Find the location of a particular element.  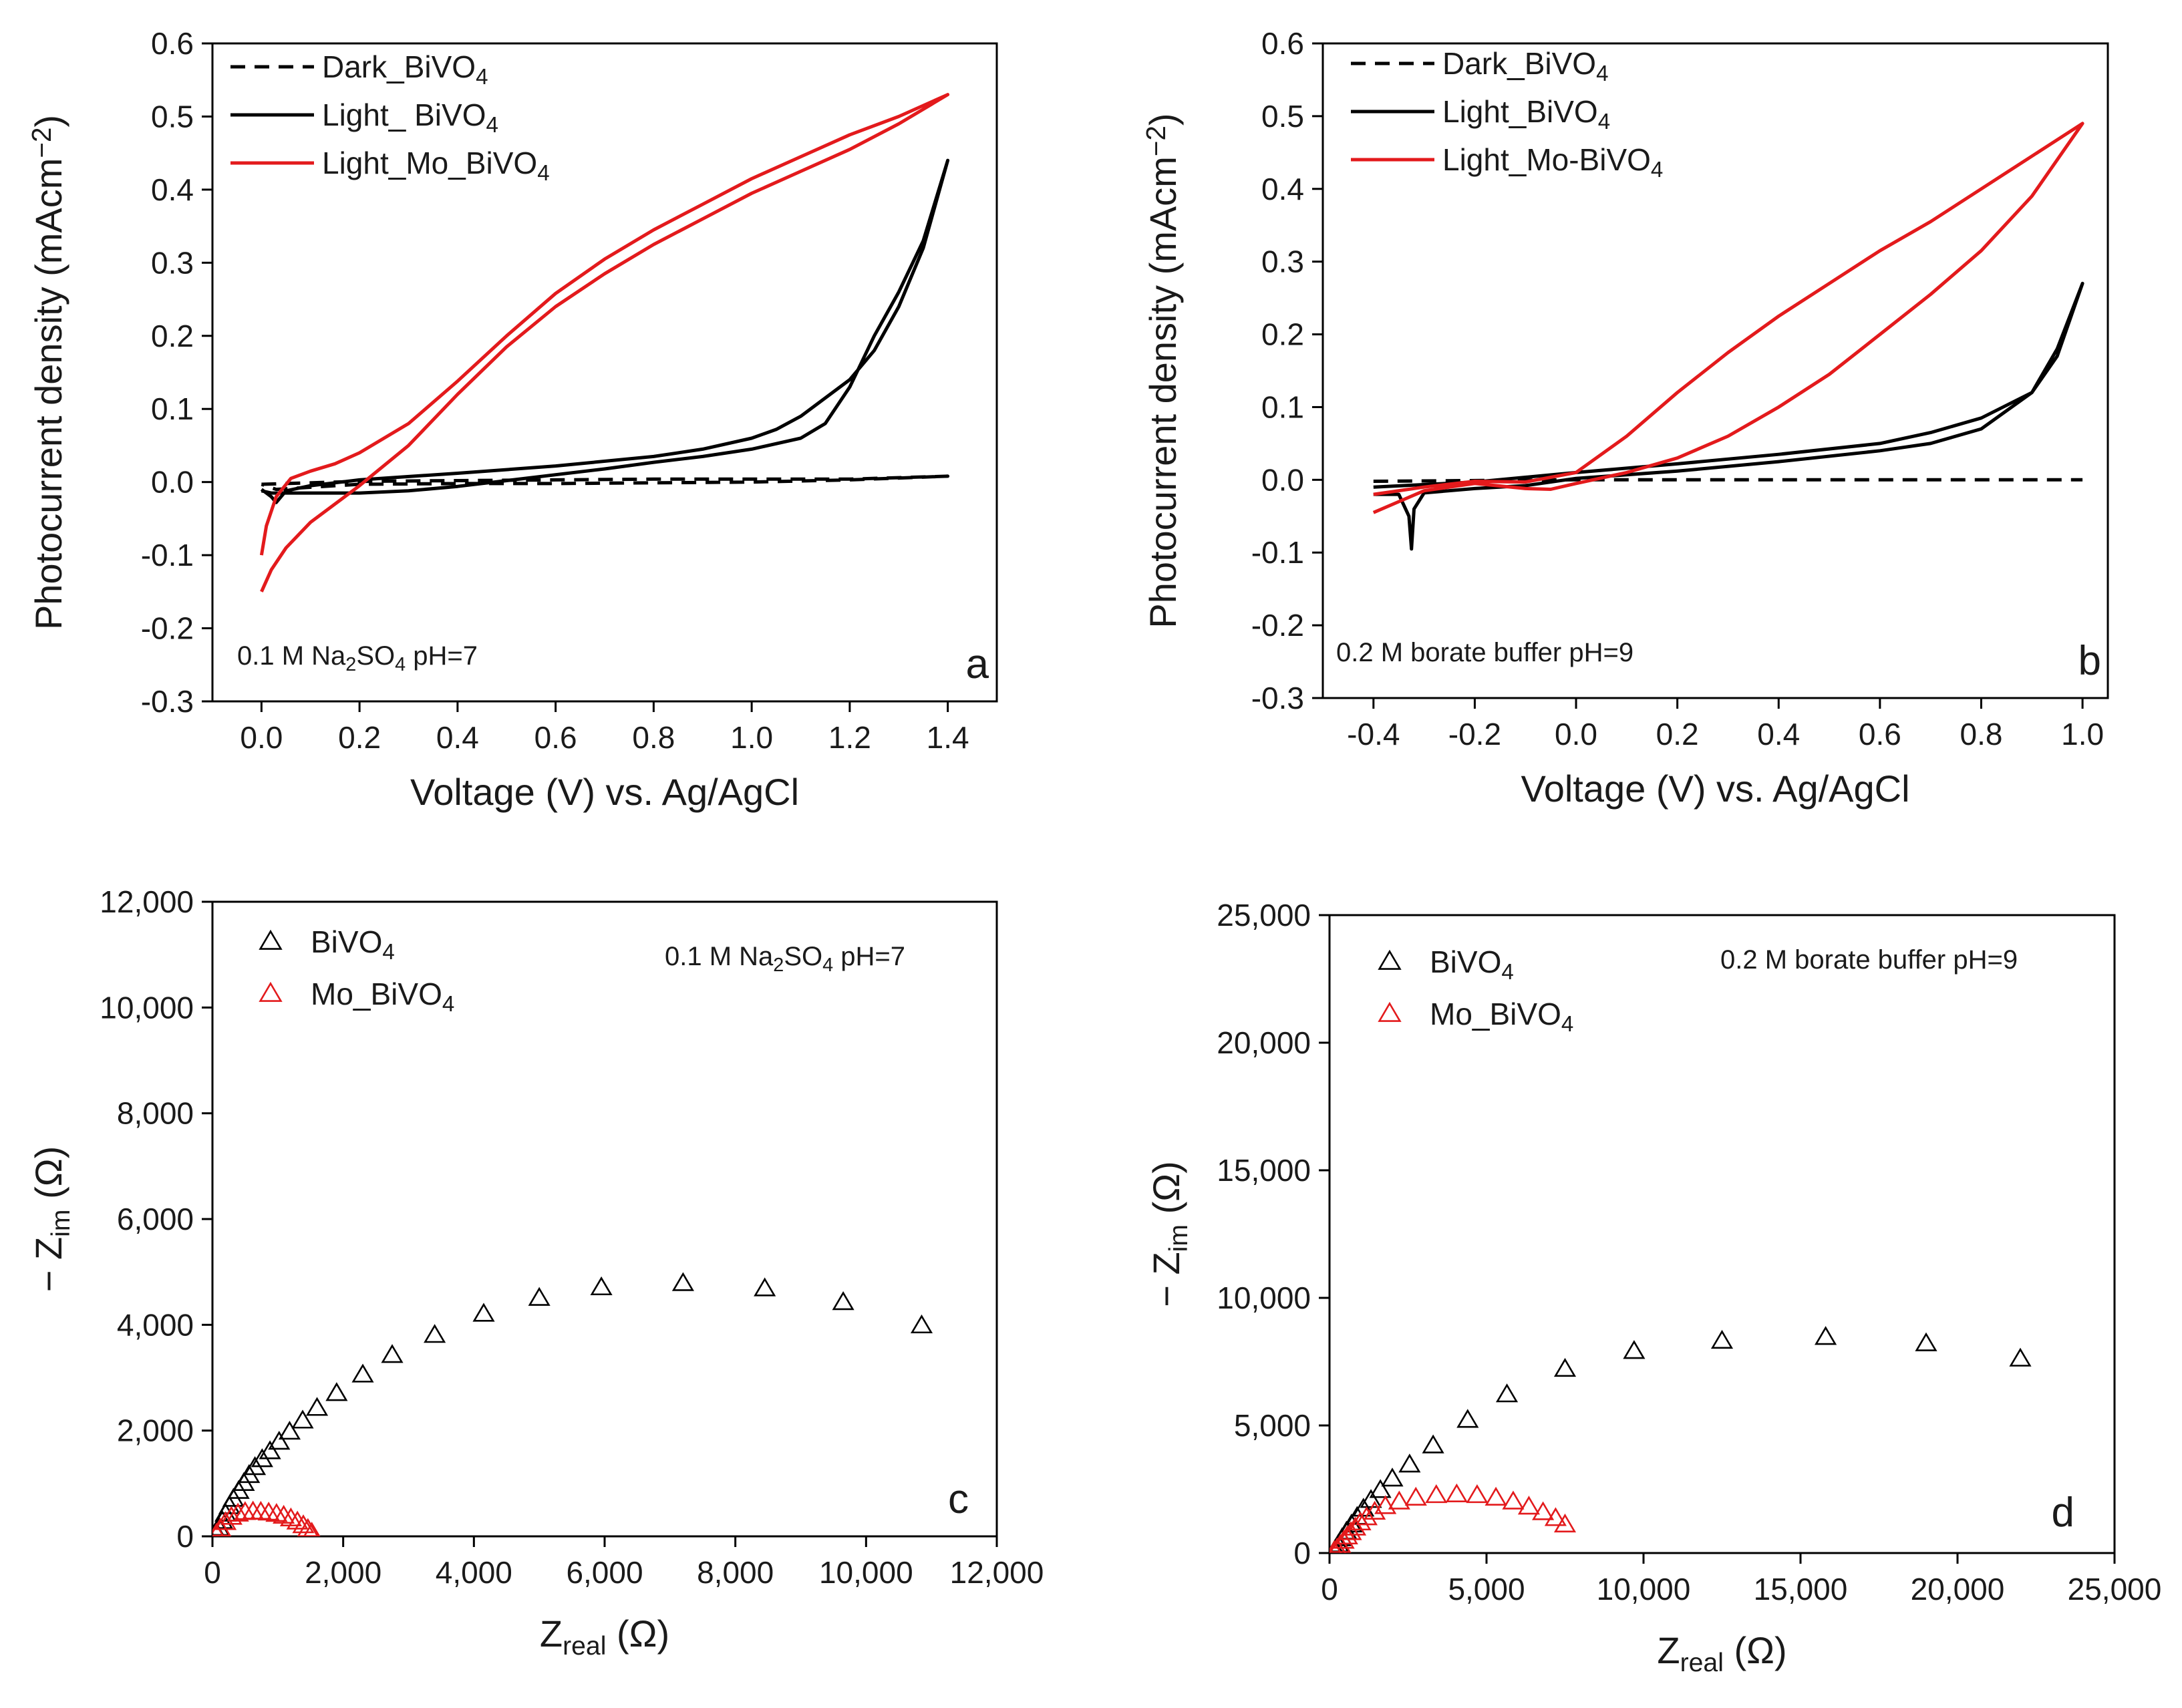

y-tick-label: 0 is located at coordinates (185, 1536).